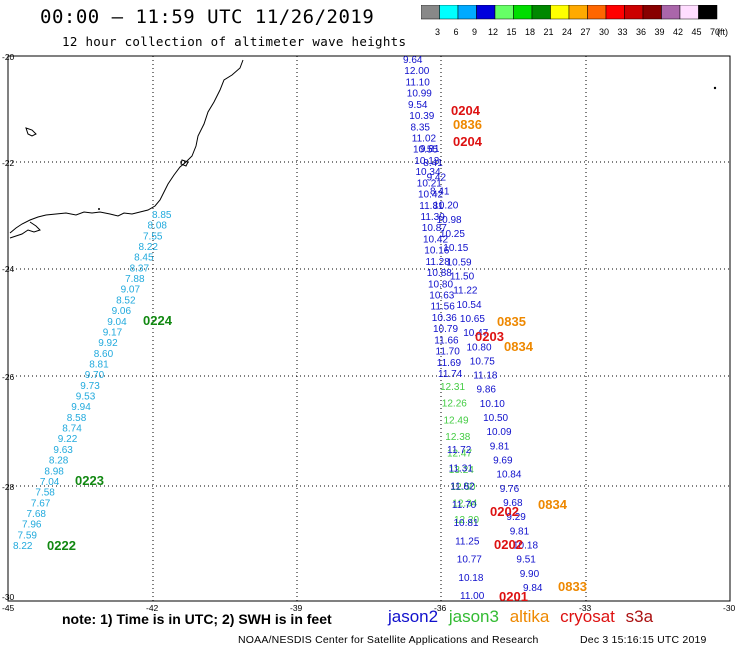 The height and width of the screenshot is (650, 740). What do you see at coordinates (77, 418) in the screenshot?
I see `swh-value-label: 8.58` at bounding box center [77, 418].